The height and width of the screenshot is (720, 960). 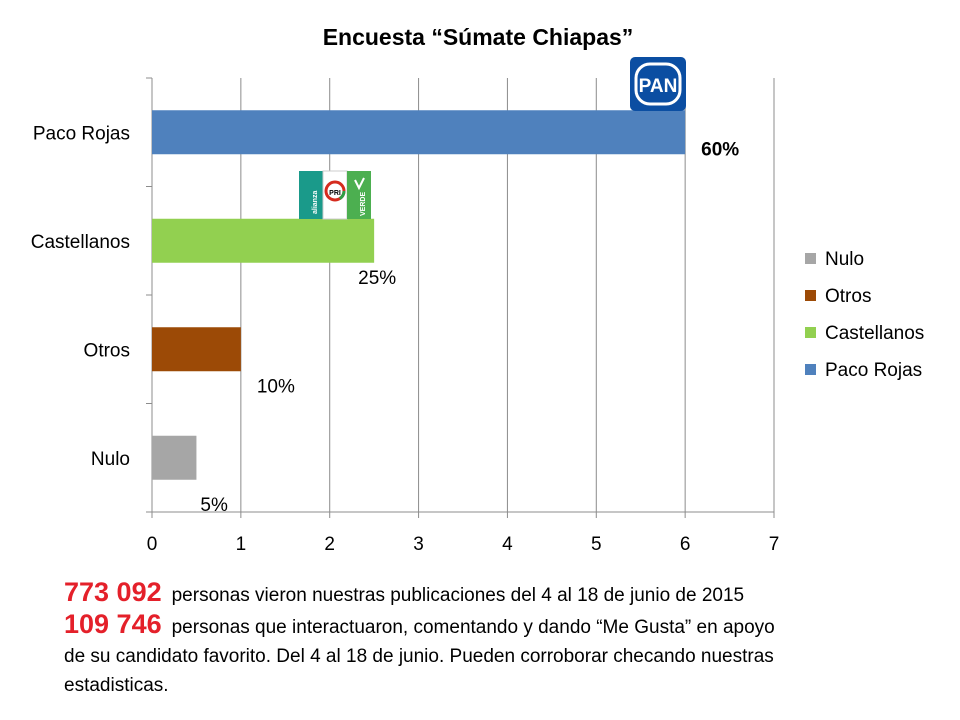 I want to click on bar-nulo, so click(x=174, y=457).